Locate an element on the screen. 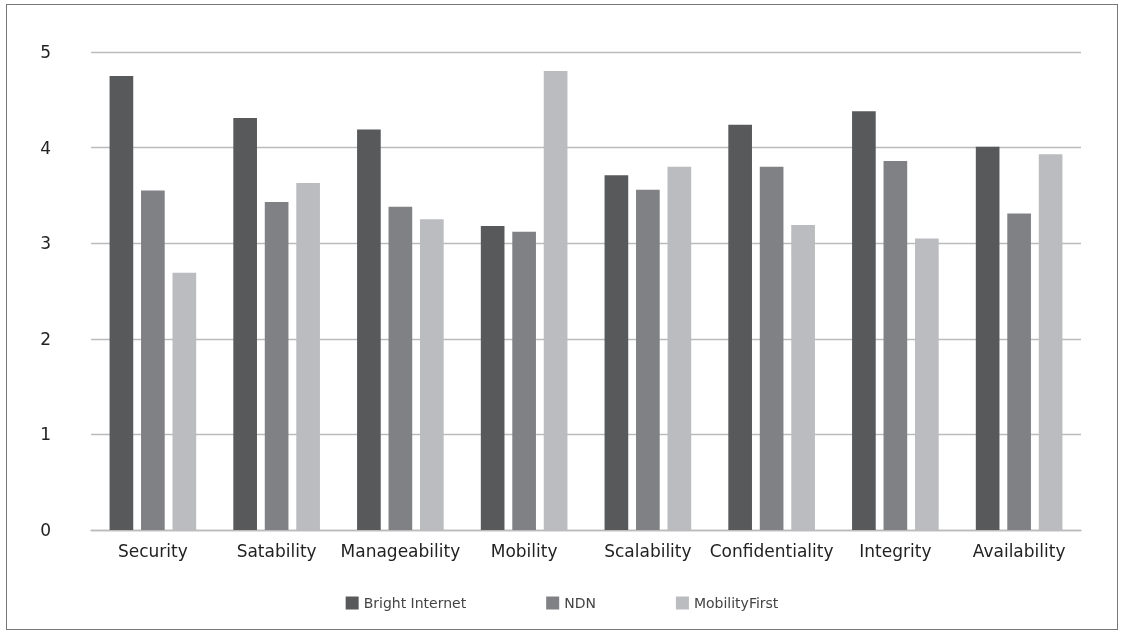 This screenshot has width=1127, height=636. legend-label: MobilityFirst is located at coordinates (736, 603).